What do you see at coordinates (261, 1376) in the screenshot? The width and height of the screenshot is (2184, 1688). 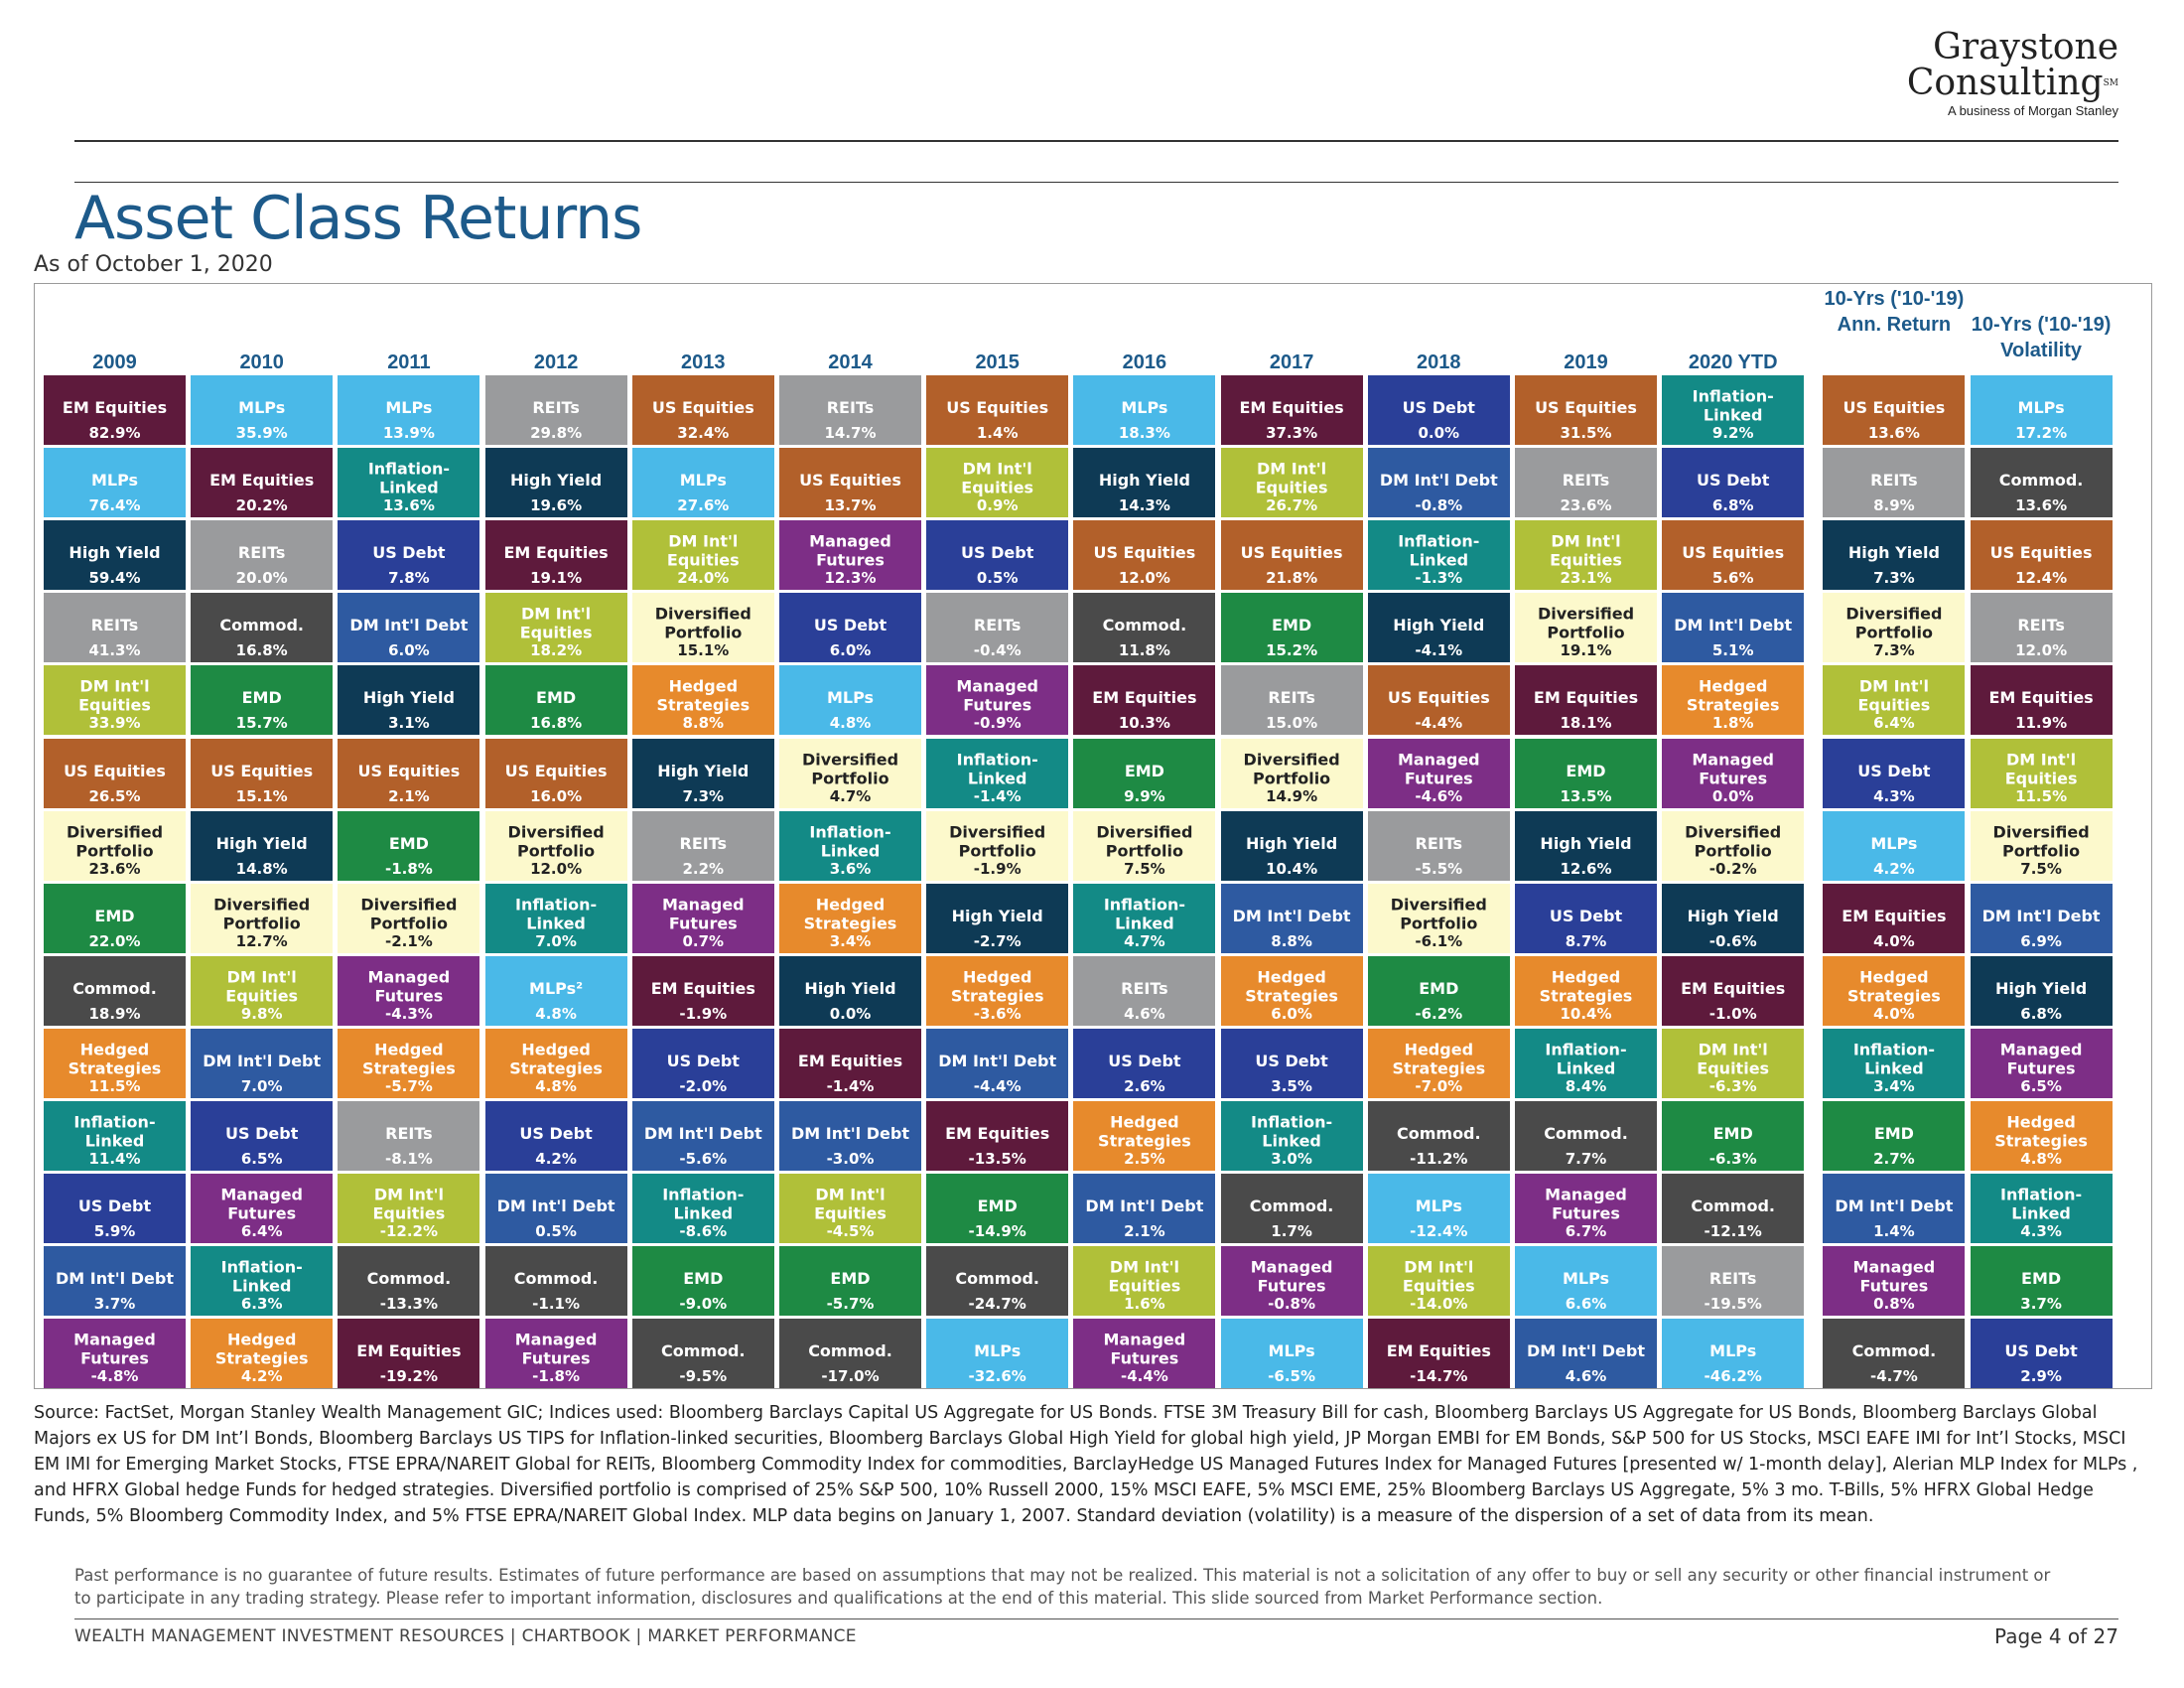 I see `asset-return: 4.2%` at bounding box center [261, 1376].